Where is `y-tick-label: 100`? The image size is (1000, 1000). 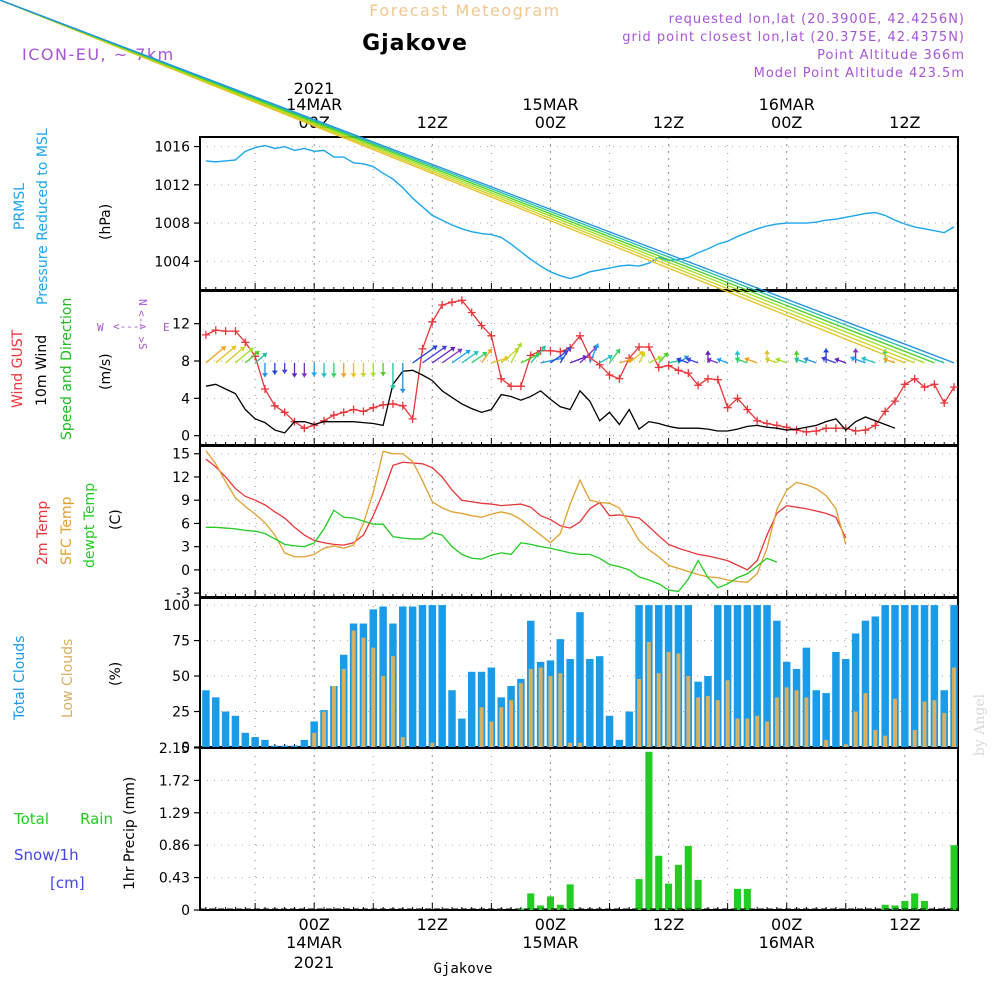 y-tick-label: 100 is located at coordinates (176, 606).